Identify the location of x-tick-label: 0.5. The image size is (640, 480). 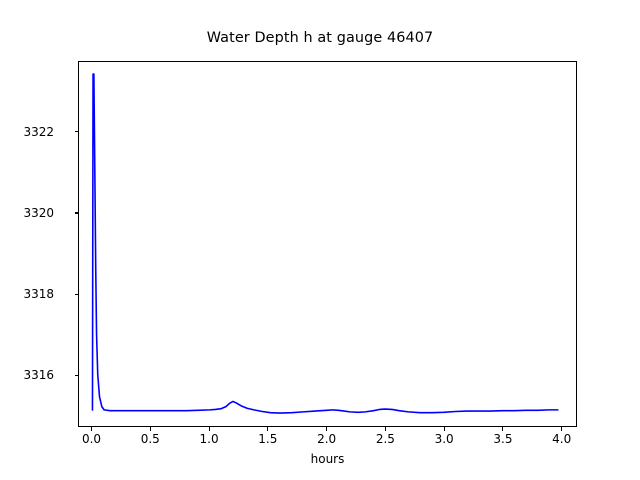
(150, 439).